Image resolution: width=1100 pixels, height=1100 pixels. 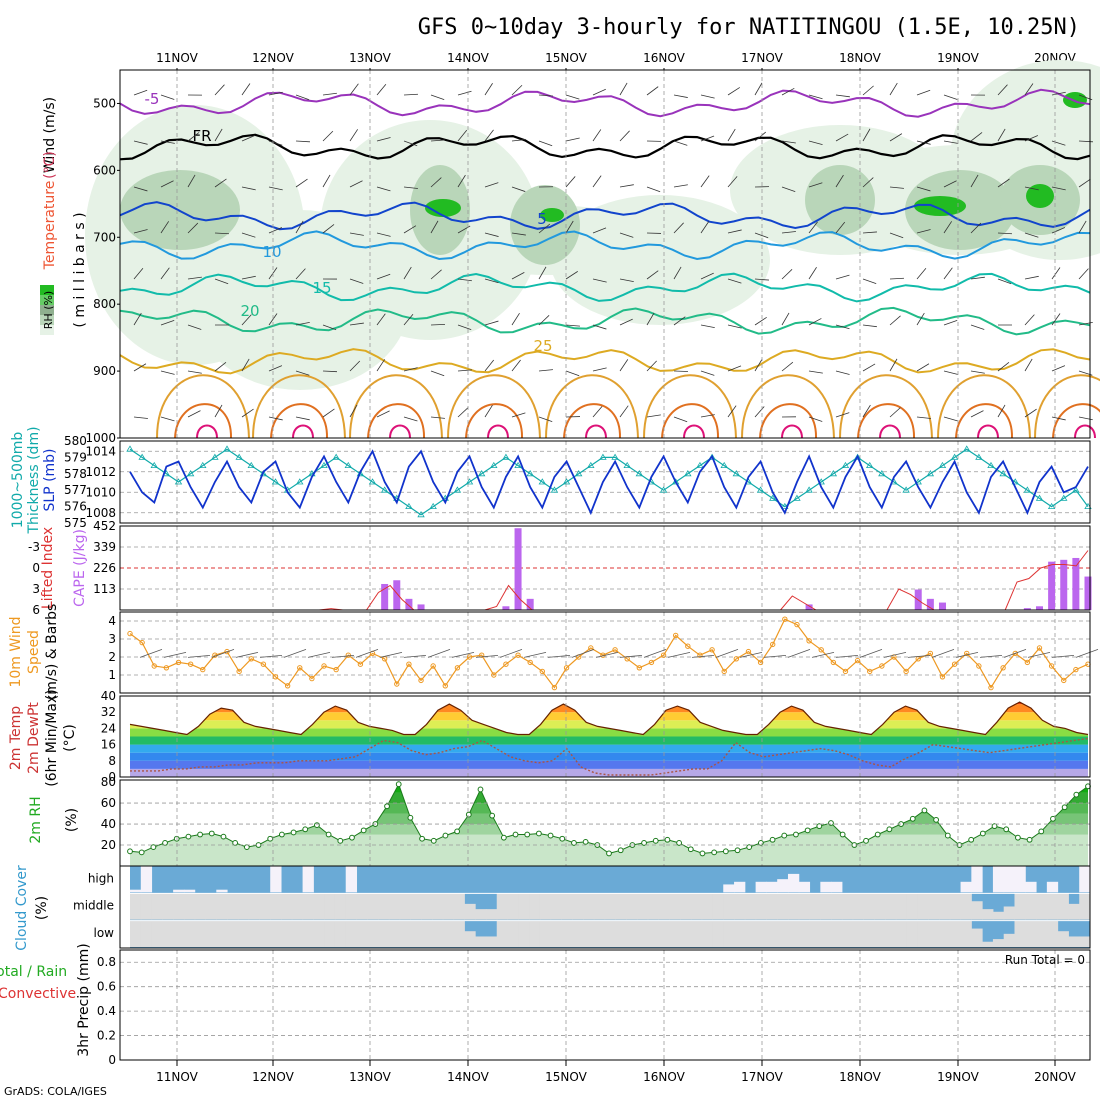 I want to click on slp-tick: 1010, so click(x=100, y=492).